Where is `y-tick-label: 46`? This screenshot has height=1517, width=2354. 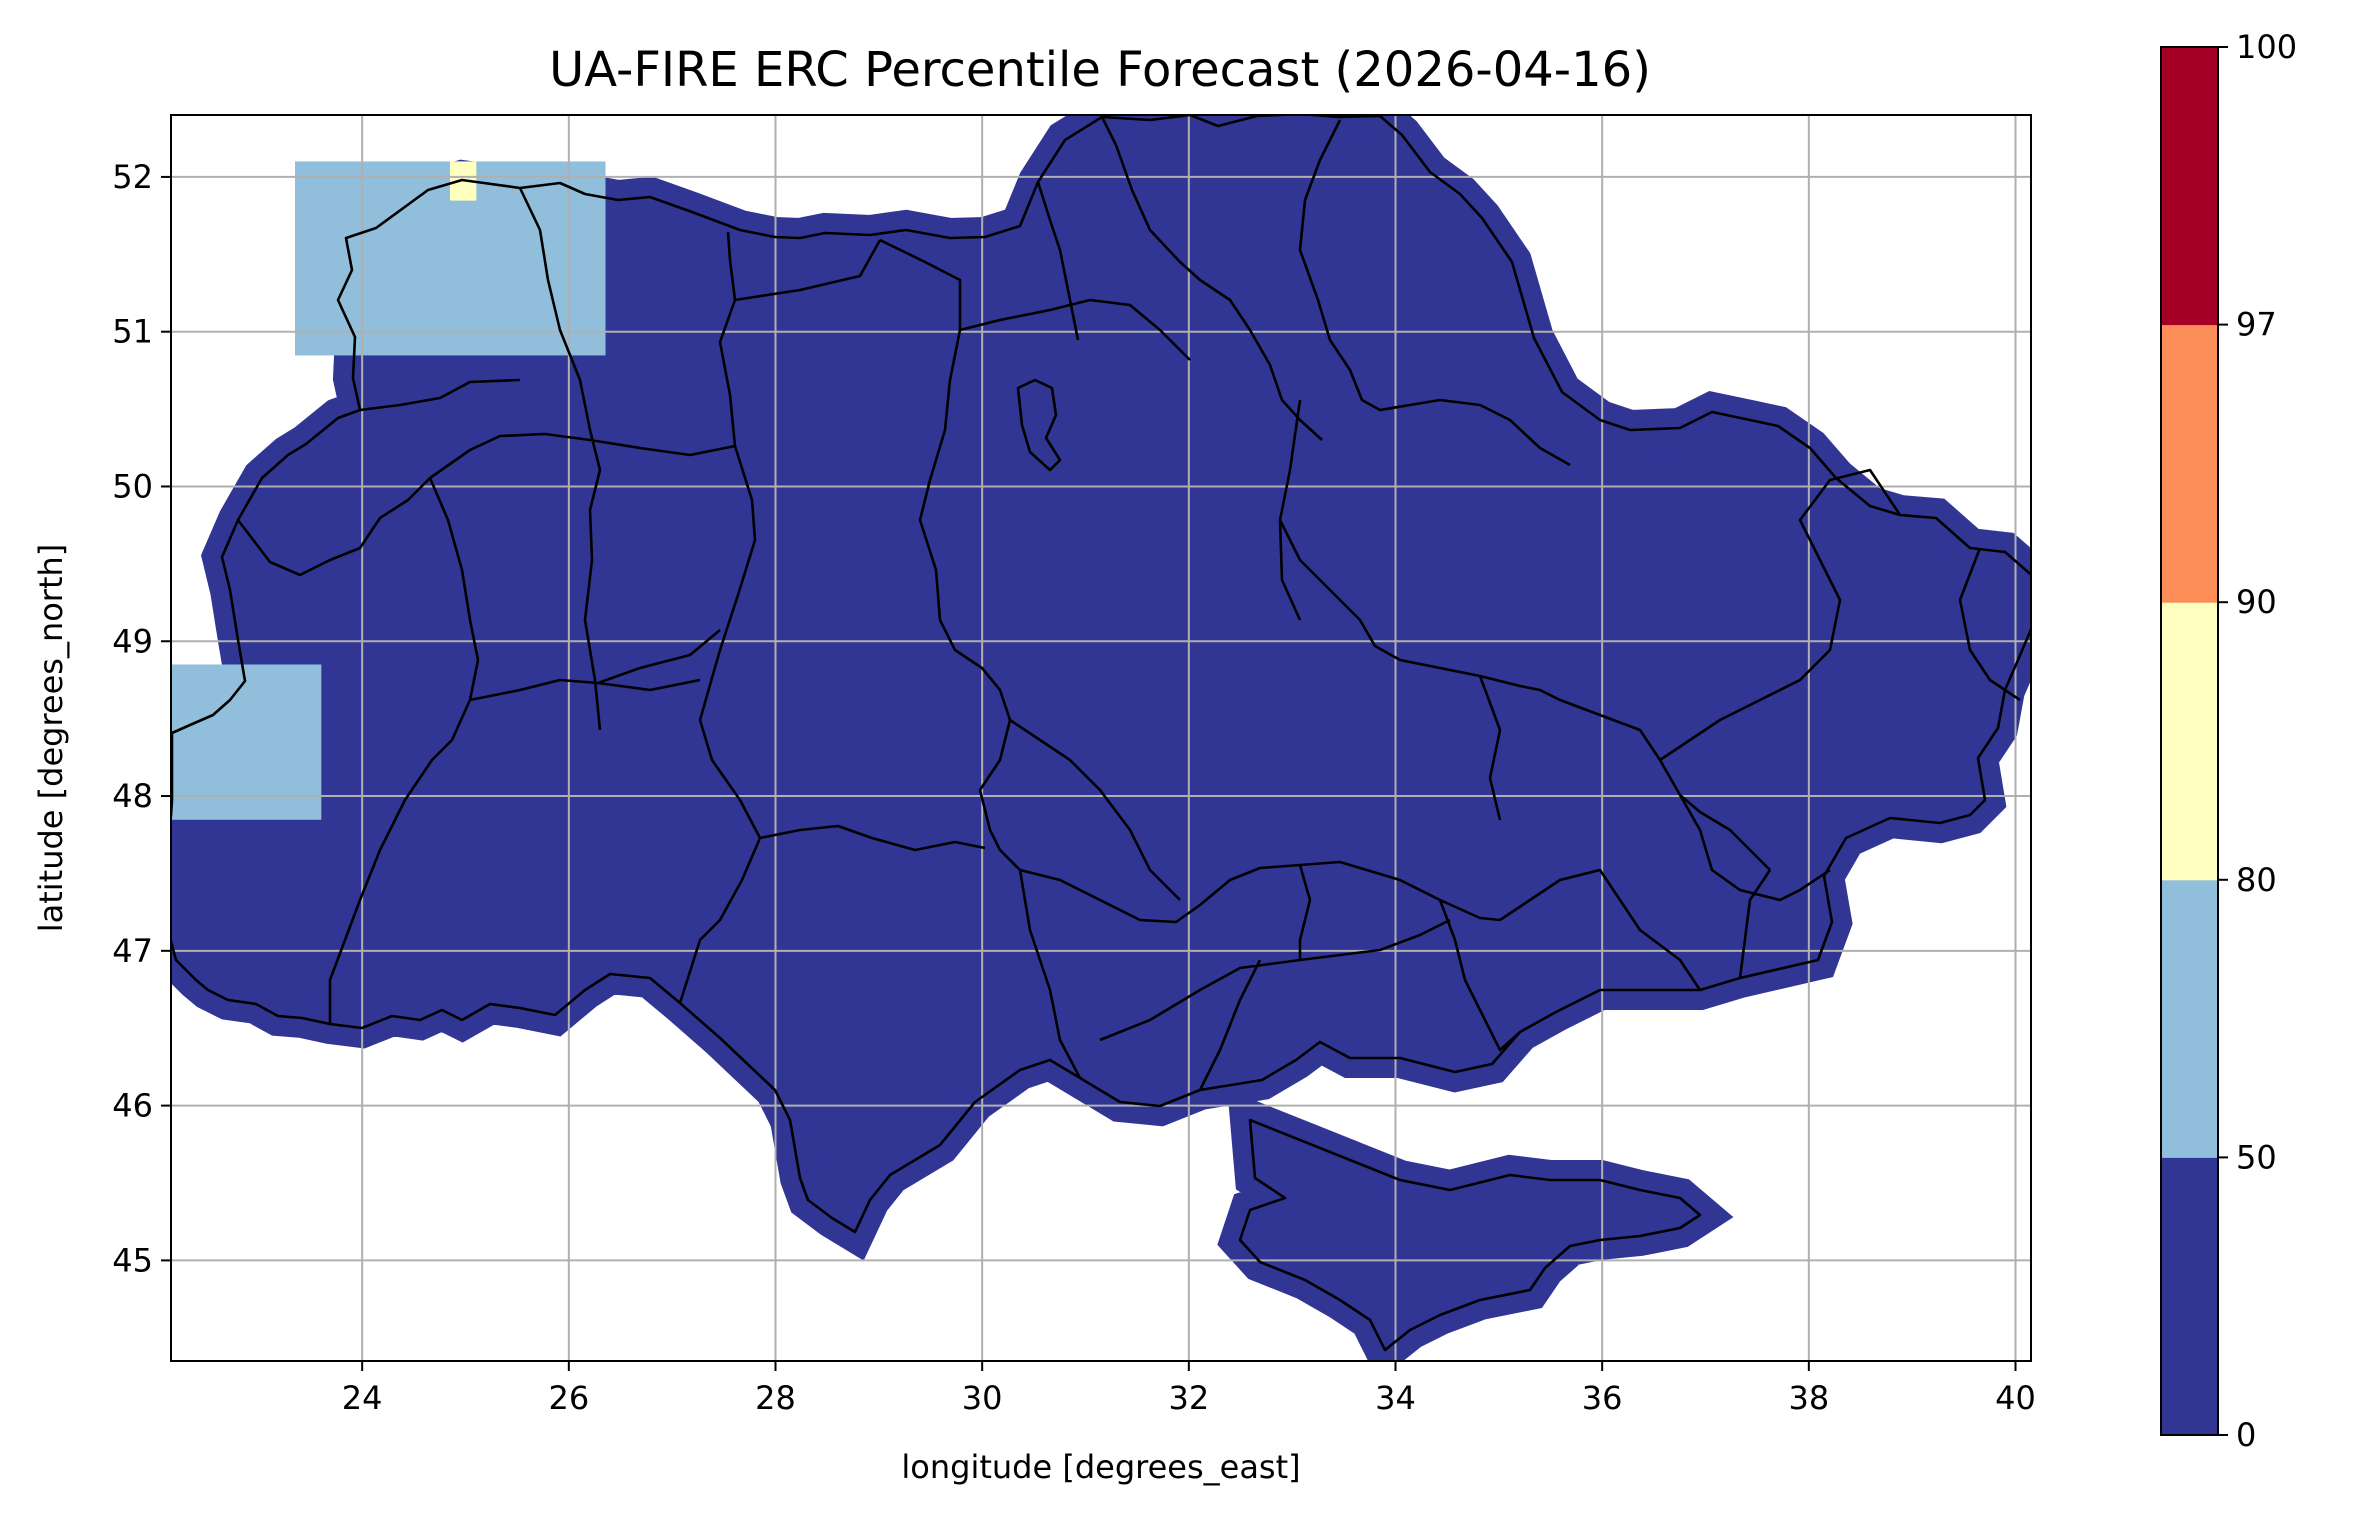 y-tick-label: 46 is located at coordinates (132, 1106).